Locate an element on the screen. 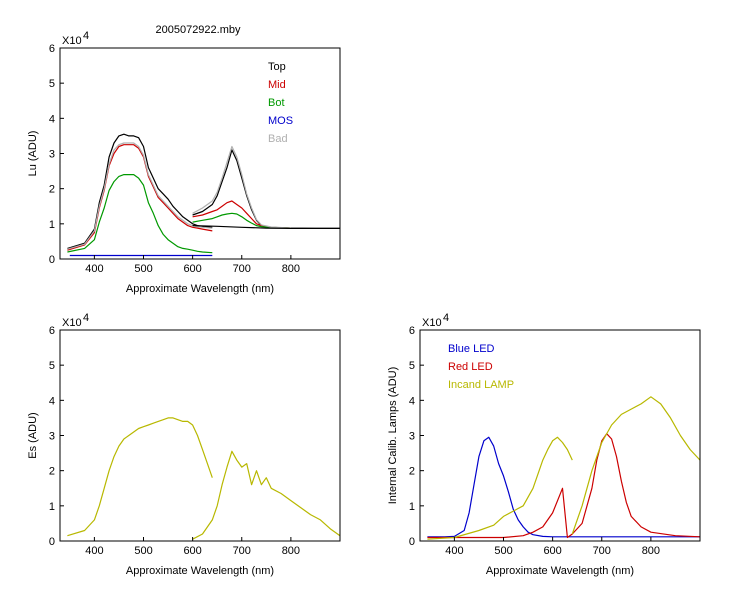  legend-entry-mid: Mid is located at coordinates (277, 85).